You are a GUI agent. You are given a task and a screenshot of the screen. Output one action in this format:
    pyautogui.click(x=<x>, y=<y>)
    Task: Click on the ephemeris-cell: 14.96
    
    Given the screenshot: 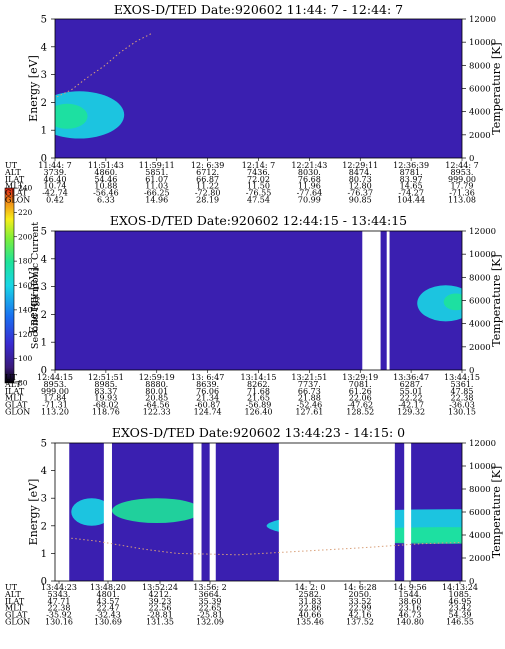 What is the action you would take?
    pyautogui.click(x=156, y=200)
    